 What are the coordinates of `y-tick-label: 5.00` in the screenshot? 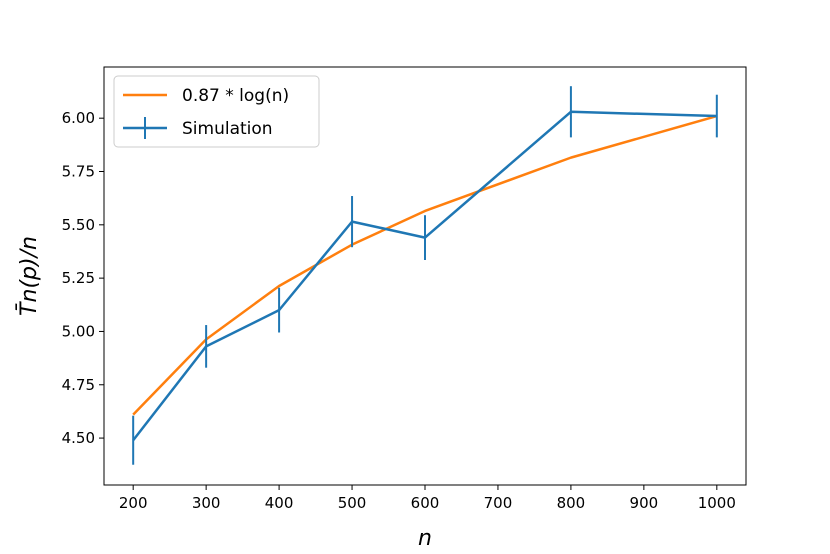 It's located at (78, 331).